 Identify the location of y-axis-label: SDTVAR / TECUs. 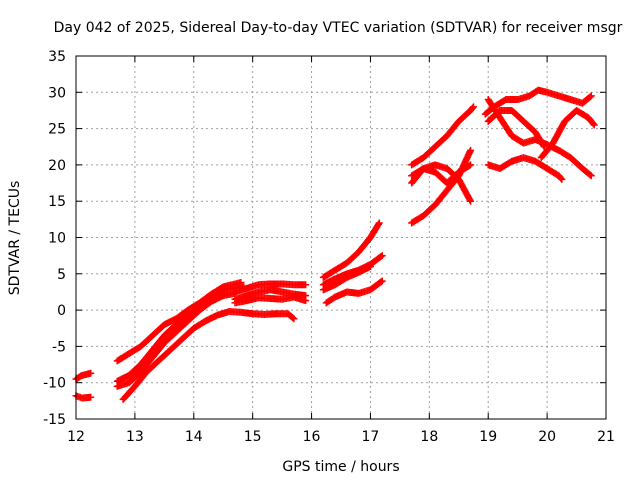
(15, 238).